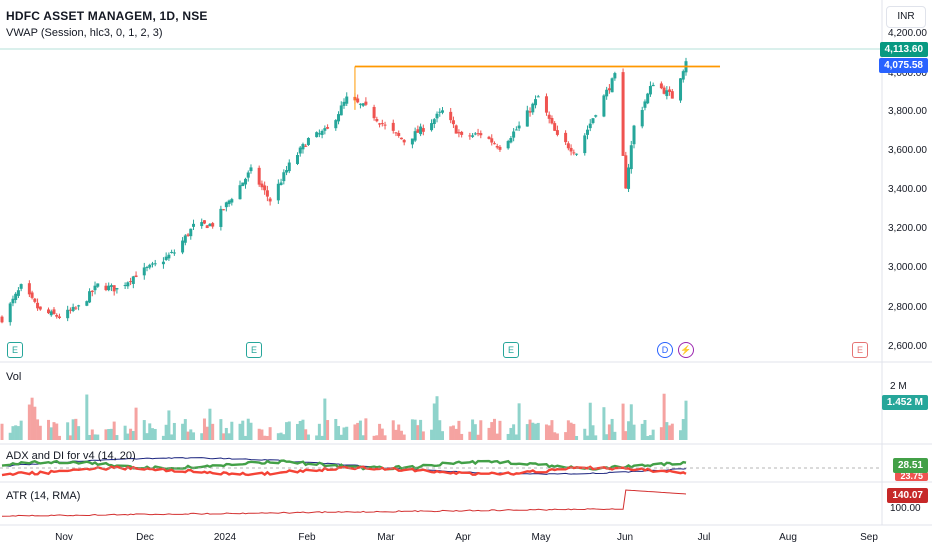 The image size is (932, 550). What do you see at coordinates (788, 537) in the screenshot?
I see `time-tick-label: Aug` at bounding box center [788, 537].